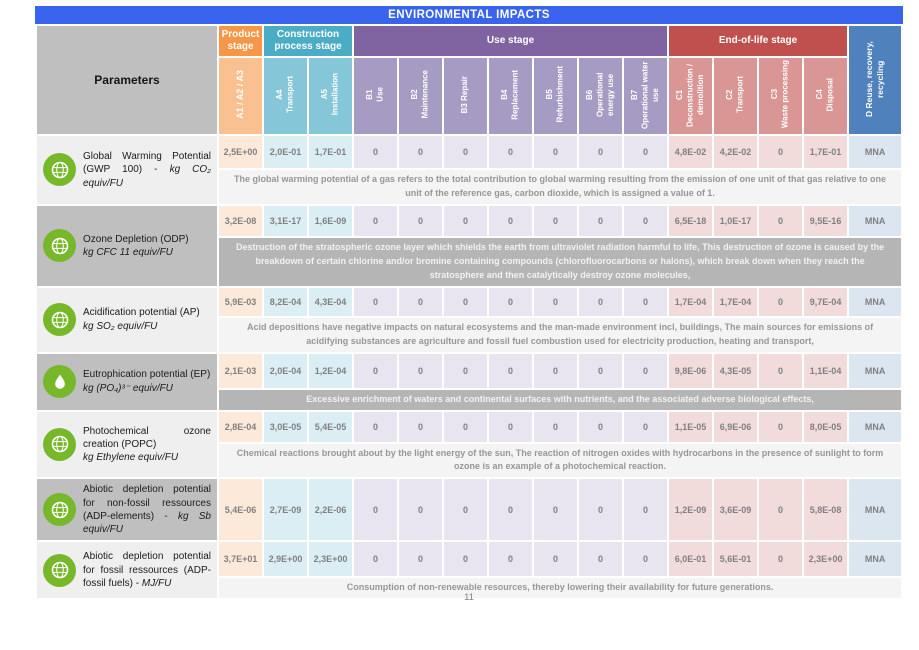 This screenshot has width=919, height=650. What do you see at coordinates (285, 96) in the screenshot?
I see `column-header-a4: A4 Transport` at bounding box center [285, 96].